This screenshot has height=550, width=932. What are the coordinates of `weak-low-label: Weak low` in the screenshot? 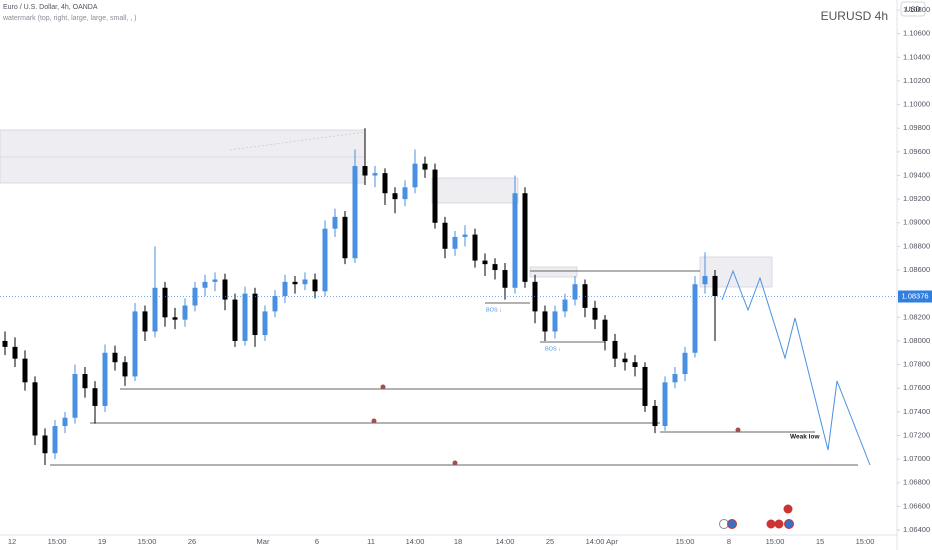 It's located at (805, 437).